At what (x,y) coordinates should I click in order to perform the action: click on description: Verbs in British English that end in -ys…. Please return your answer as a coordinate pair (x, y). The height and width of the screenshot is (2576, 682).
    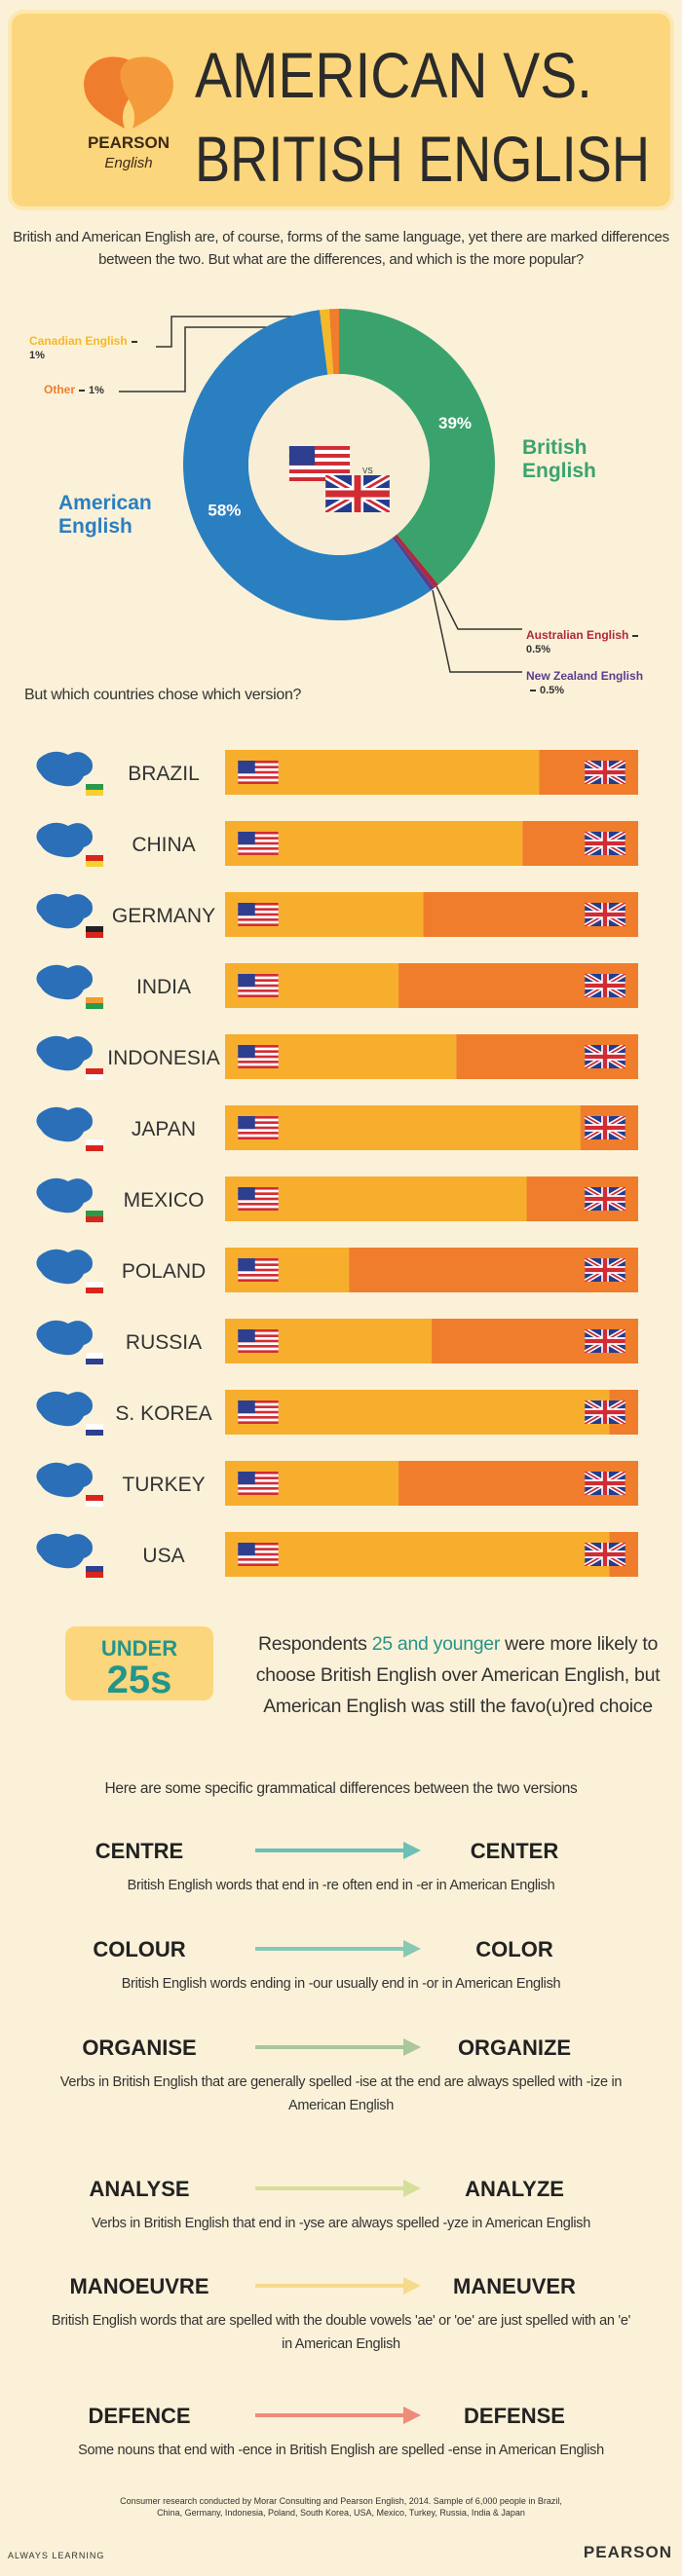
    Looking at the image, I should click on (341, 2223).